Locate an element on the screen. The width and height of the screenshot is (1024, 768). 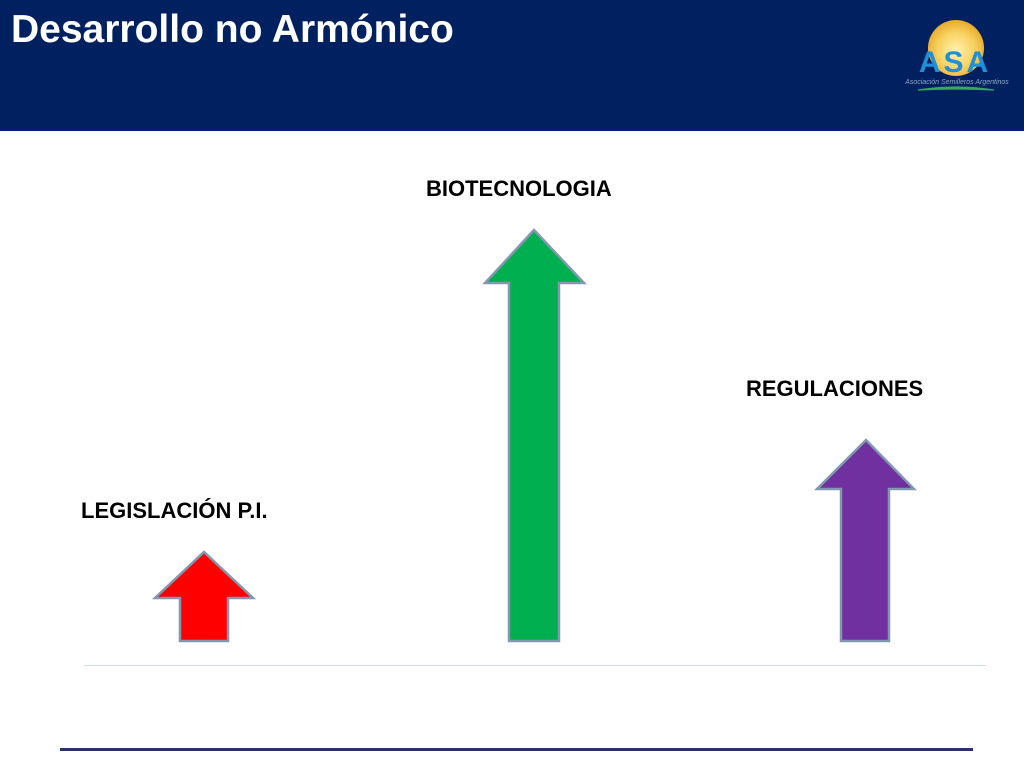
regulaciones-arrow is located at coordinates (865, 540).